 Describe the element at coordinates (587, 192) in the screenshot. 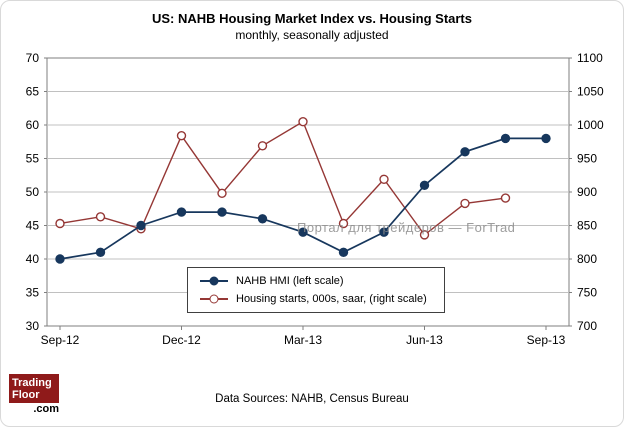

I see `right-axis-label: 900` at that location.